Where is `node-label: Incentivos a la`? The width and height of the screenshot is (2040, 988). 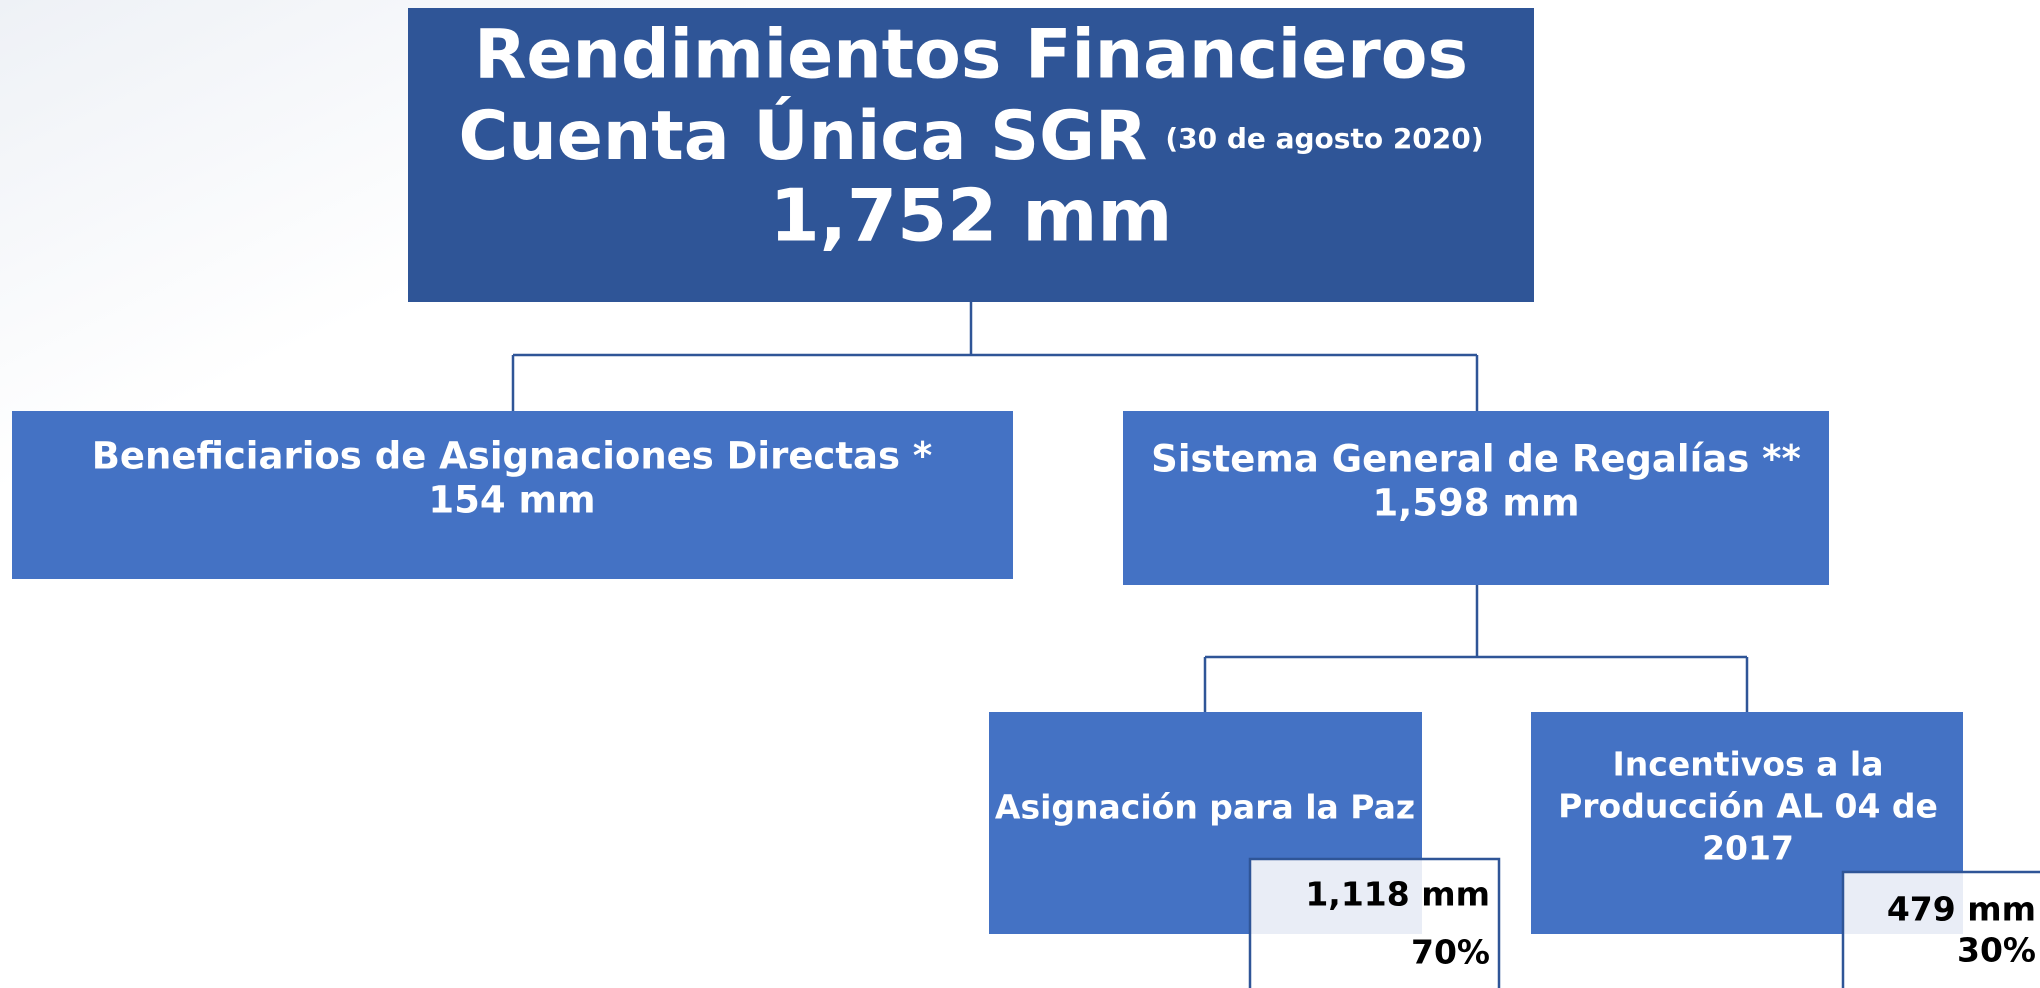
node-label: Incentivos a la is located at coordinates (1748, 764).